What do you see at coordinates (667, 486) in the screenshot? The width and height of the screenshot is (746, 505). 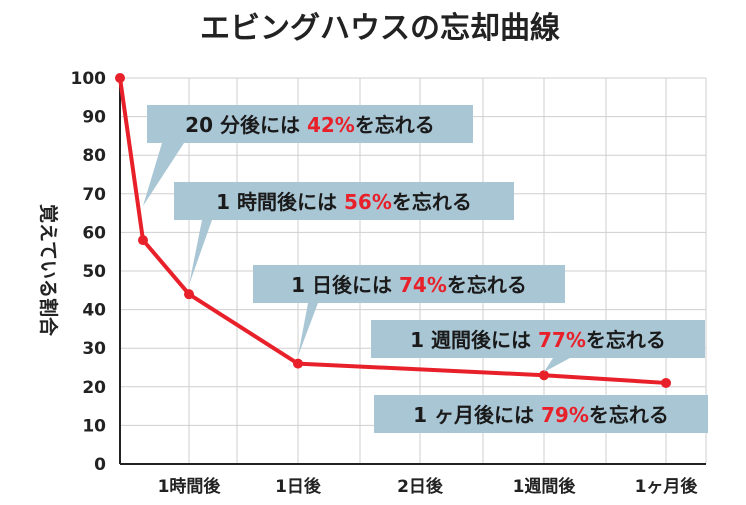 I see `x-tick-label: 1ヶ月後` at bounding box center [667, 486].